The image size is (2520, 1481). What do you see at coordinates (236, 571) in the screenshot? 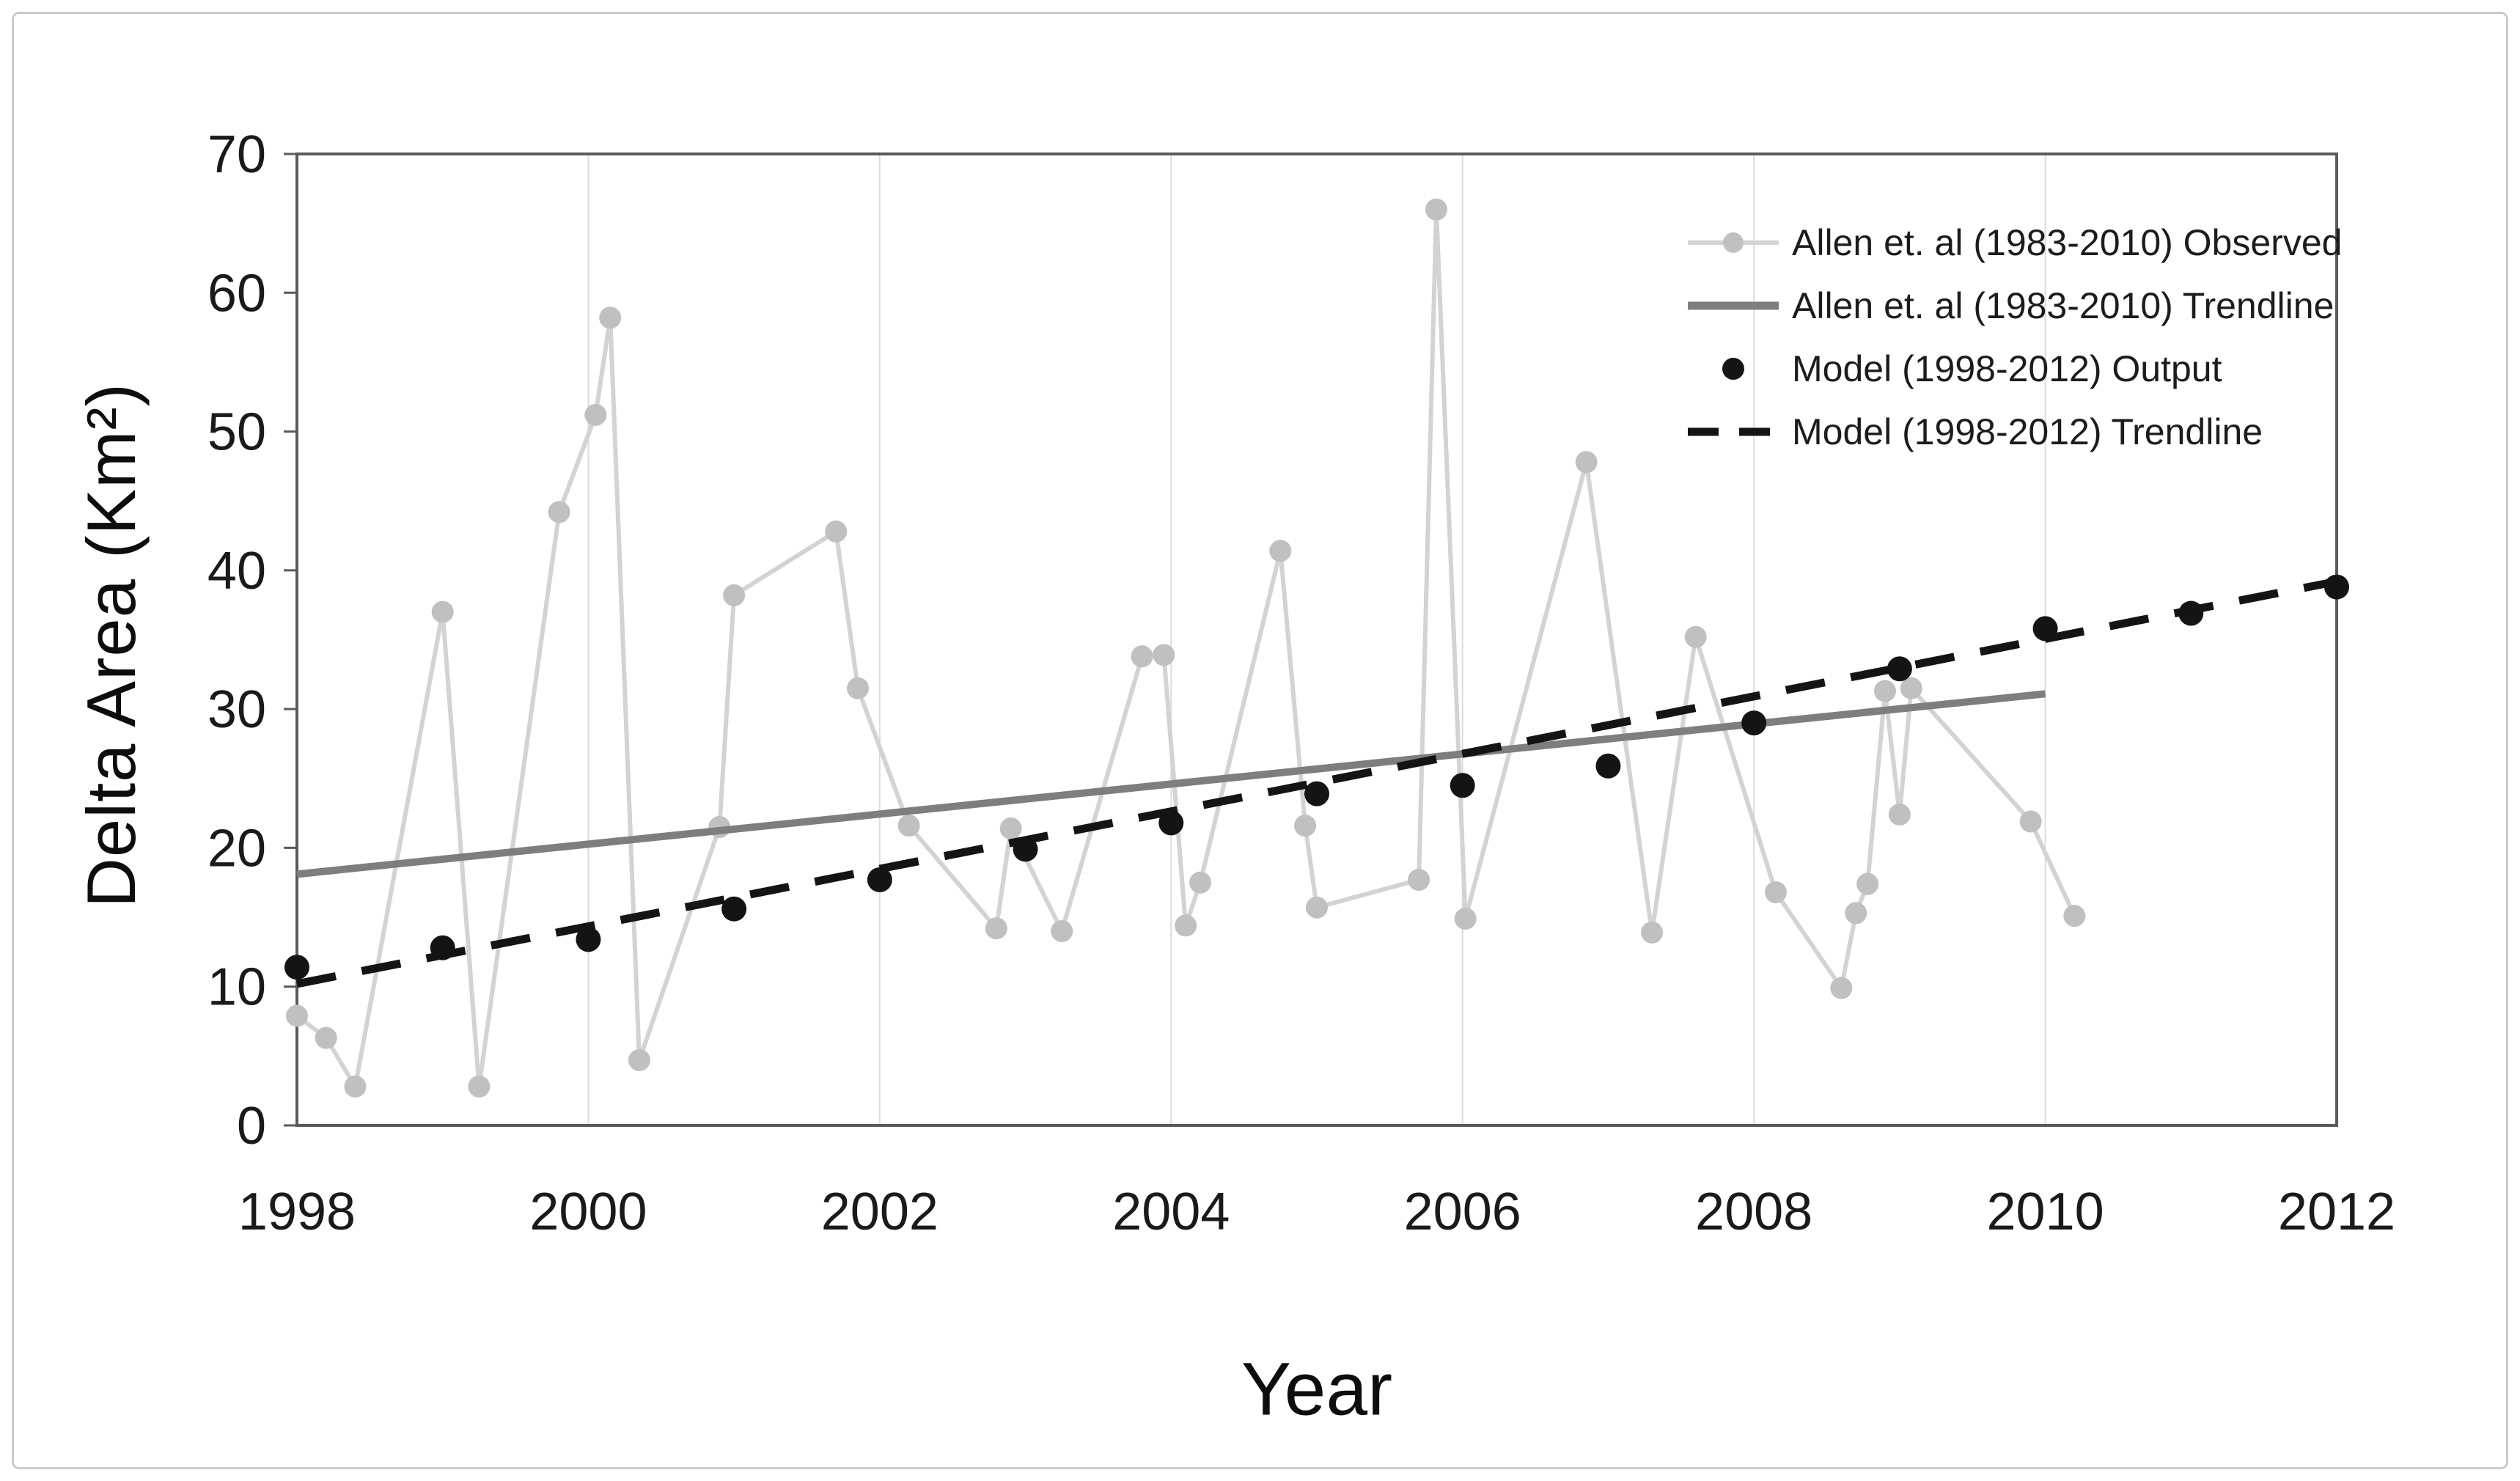
I see `svg-text: 40` at bounding box center [236, 571].